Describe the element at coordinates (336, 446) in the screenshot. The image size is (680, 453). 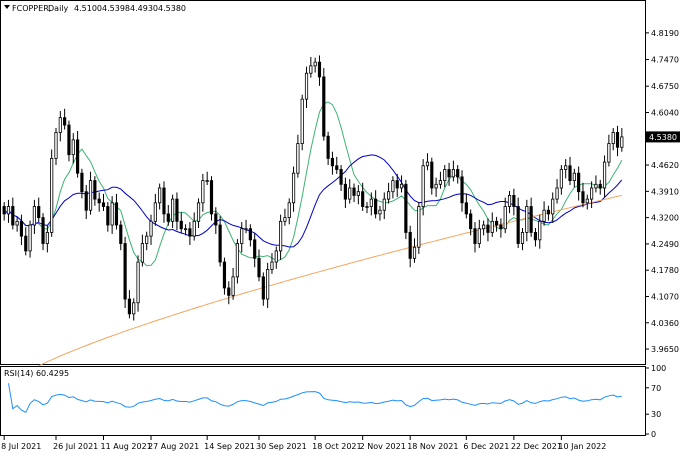
I see `time-tick-label: 18 Oct 2021` at that location.